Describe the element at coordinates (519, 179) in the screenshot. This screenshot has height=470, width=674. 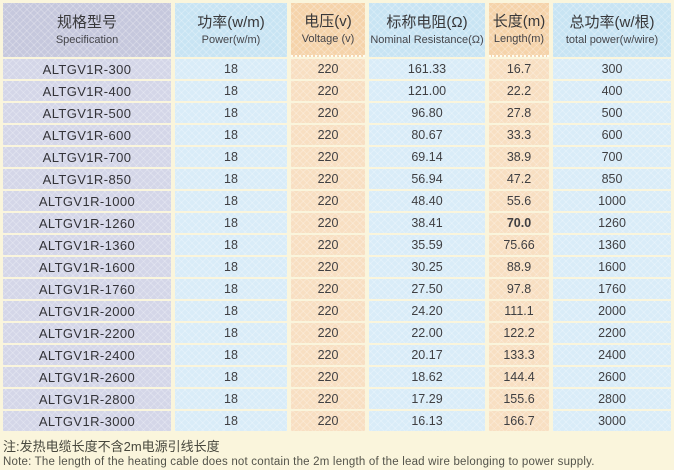
I see `cell-length: 47.2` at that location.